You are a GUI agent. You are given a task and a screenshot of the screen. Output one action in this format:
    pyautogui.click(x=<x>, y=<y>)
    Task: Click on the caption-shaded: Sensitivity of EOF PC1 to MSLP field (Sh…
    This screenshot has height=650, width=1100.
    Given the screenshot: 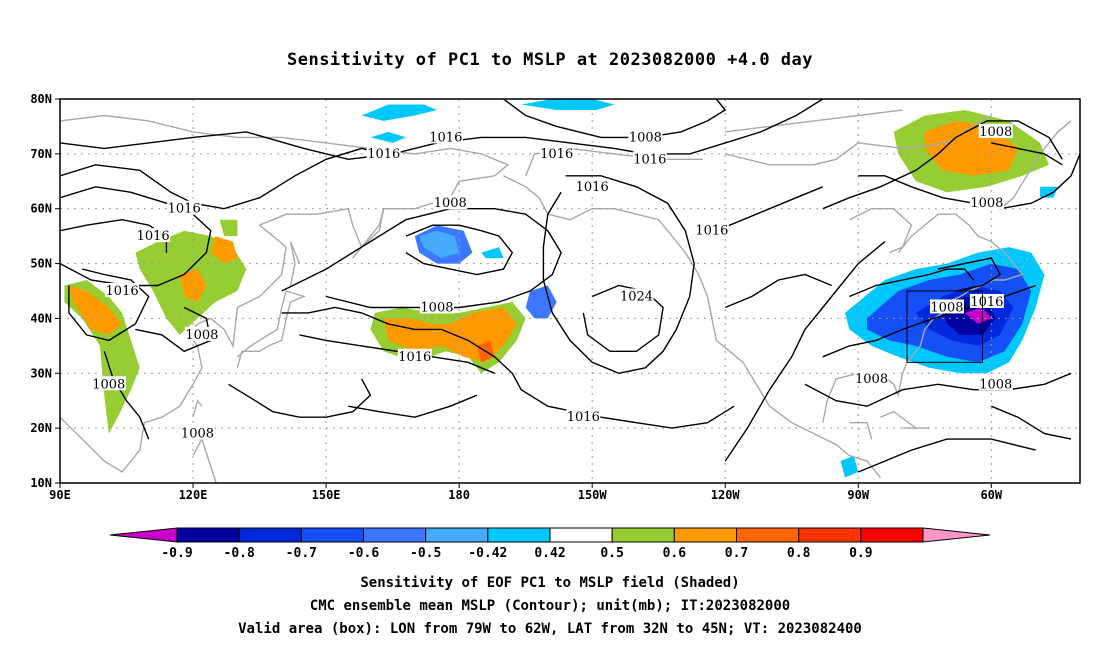 What is the action you would take?
    pyautogui.click(x=550, y=583)
    